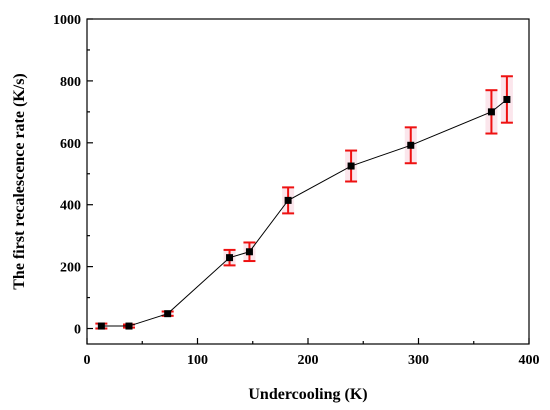 The image size is (550, 410). Describe the element at coordinates (70, 144) in the screenshot. I see `y-tick-label: 600` at that location.